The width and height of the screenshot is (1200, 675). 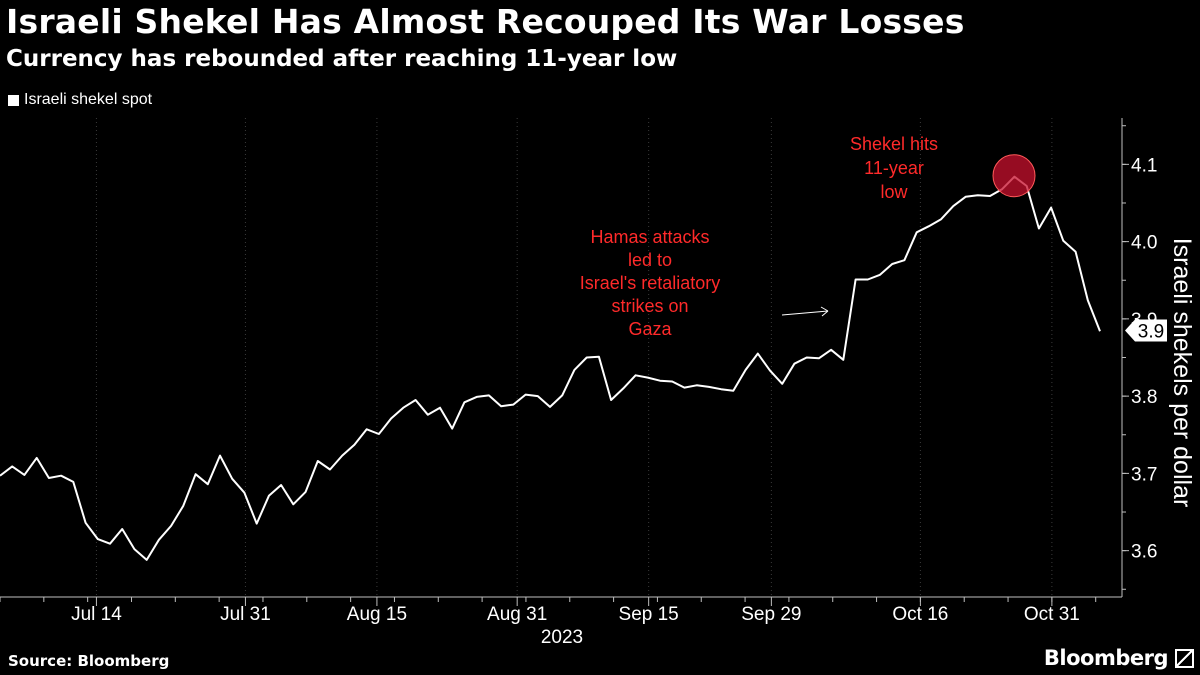 I want to click on y-tick-label: 3.8, so click(x=1144, y=397).